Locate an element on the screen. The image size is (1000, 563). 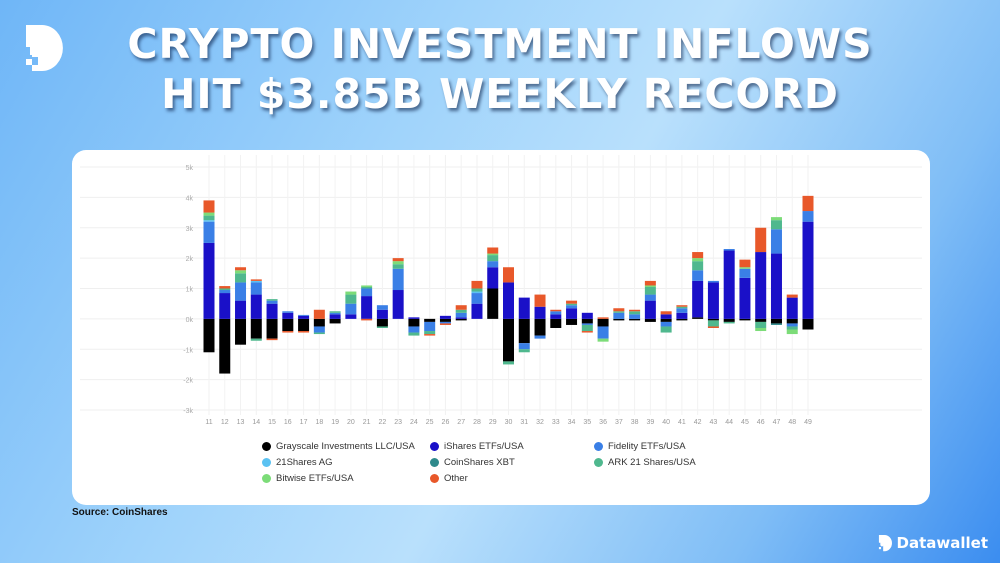
legend-item: ARK 21 Shares/USA is located at coordinates (645, 462).